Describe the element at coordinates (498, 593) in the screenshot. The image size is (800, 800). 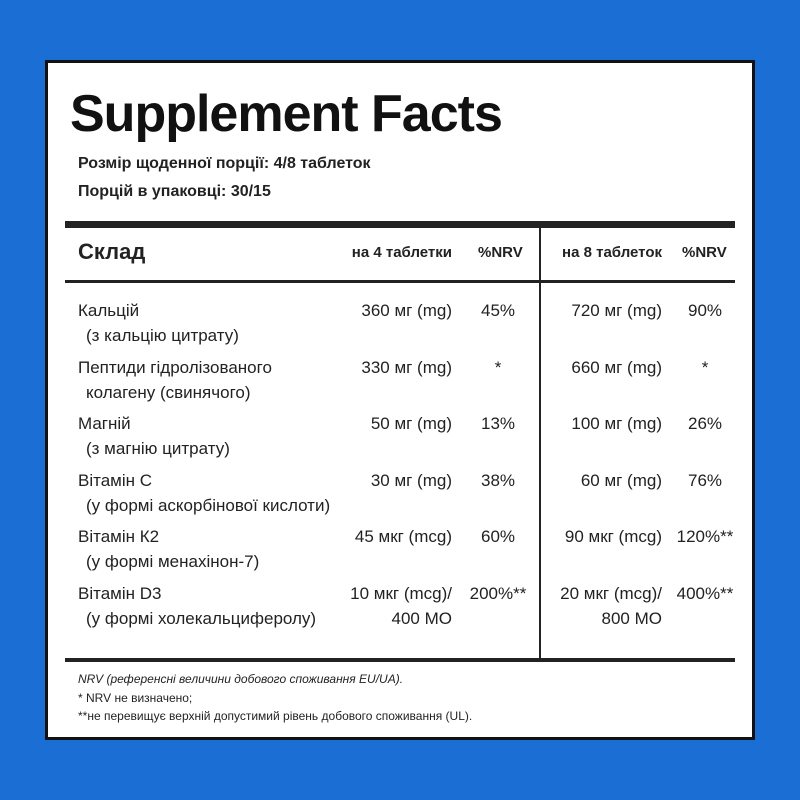
I see `nrv-4: 200%**` at that location.